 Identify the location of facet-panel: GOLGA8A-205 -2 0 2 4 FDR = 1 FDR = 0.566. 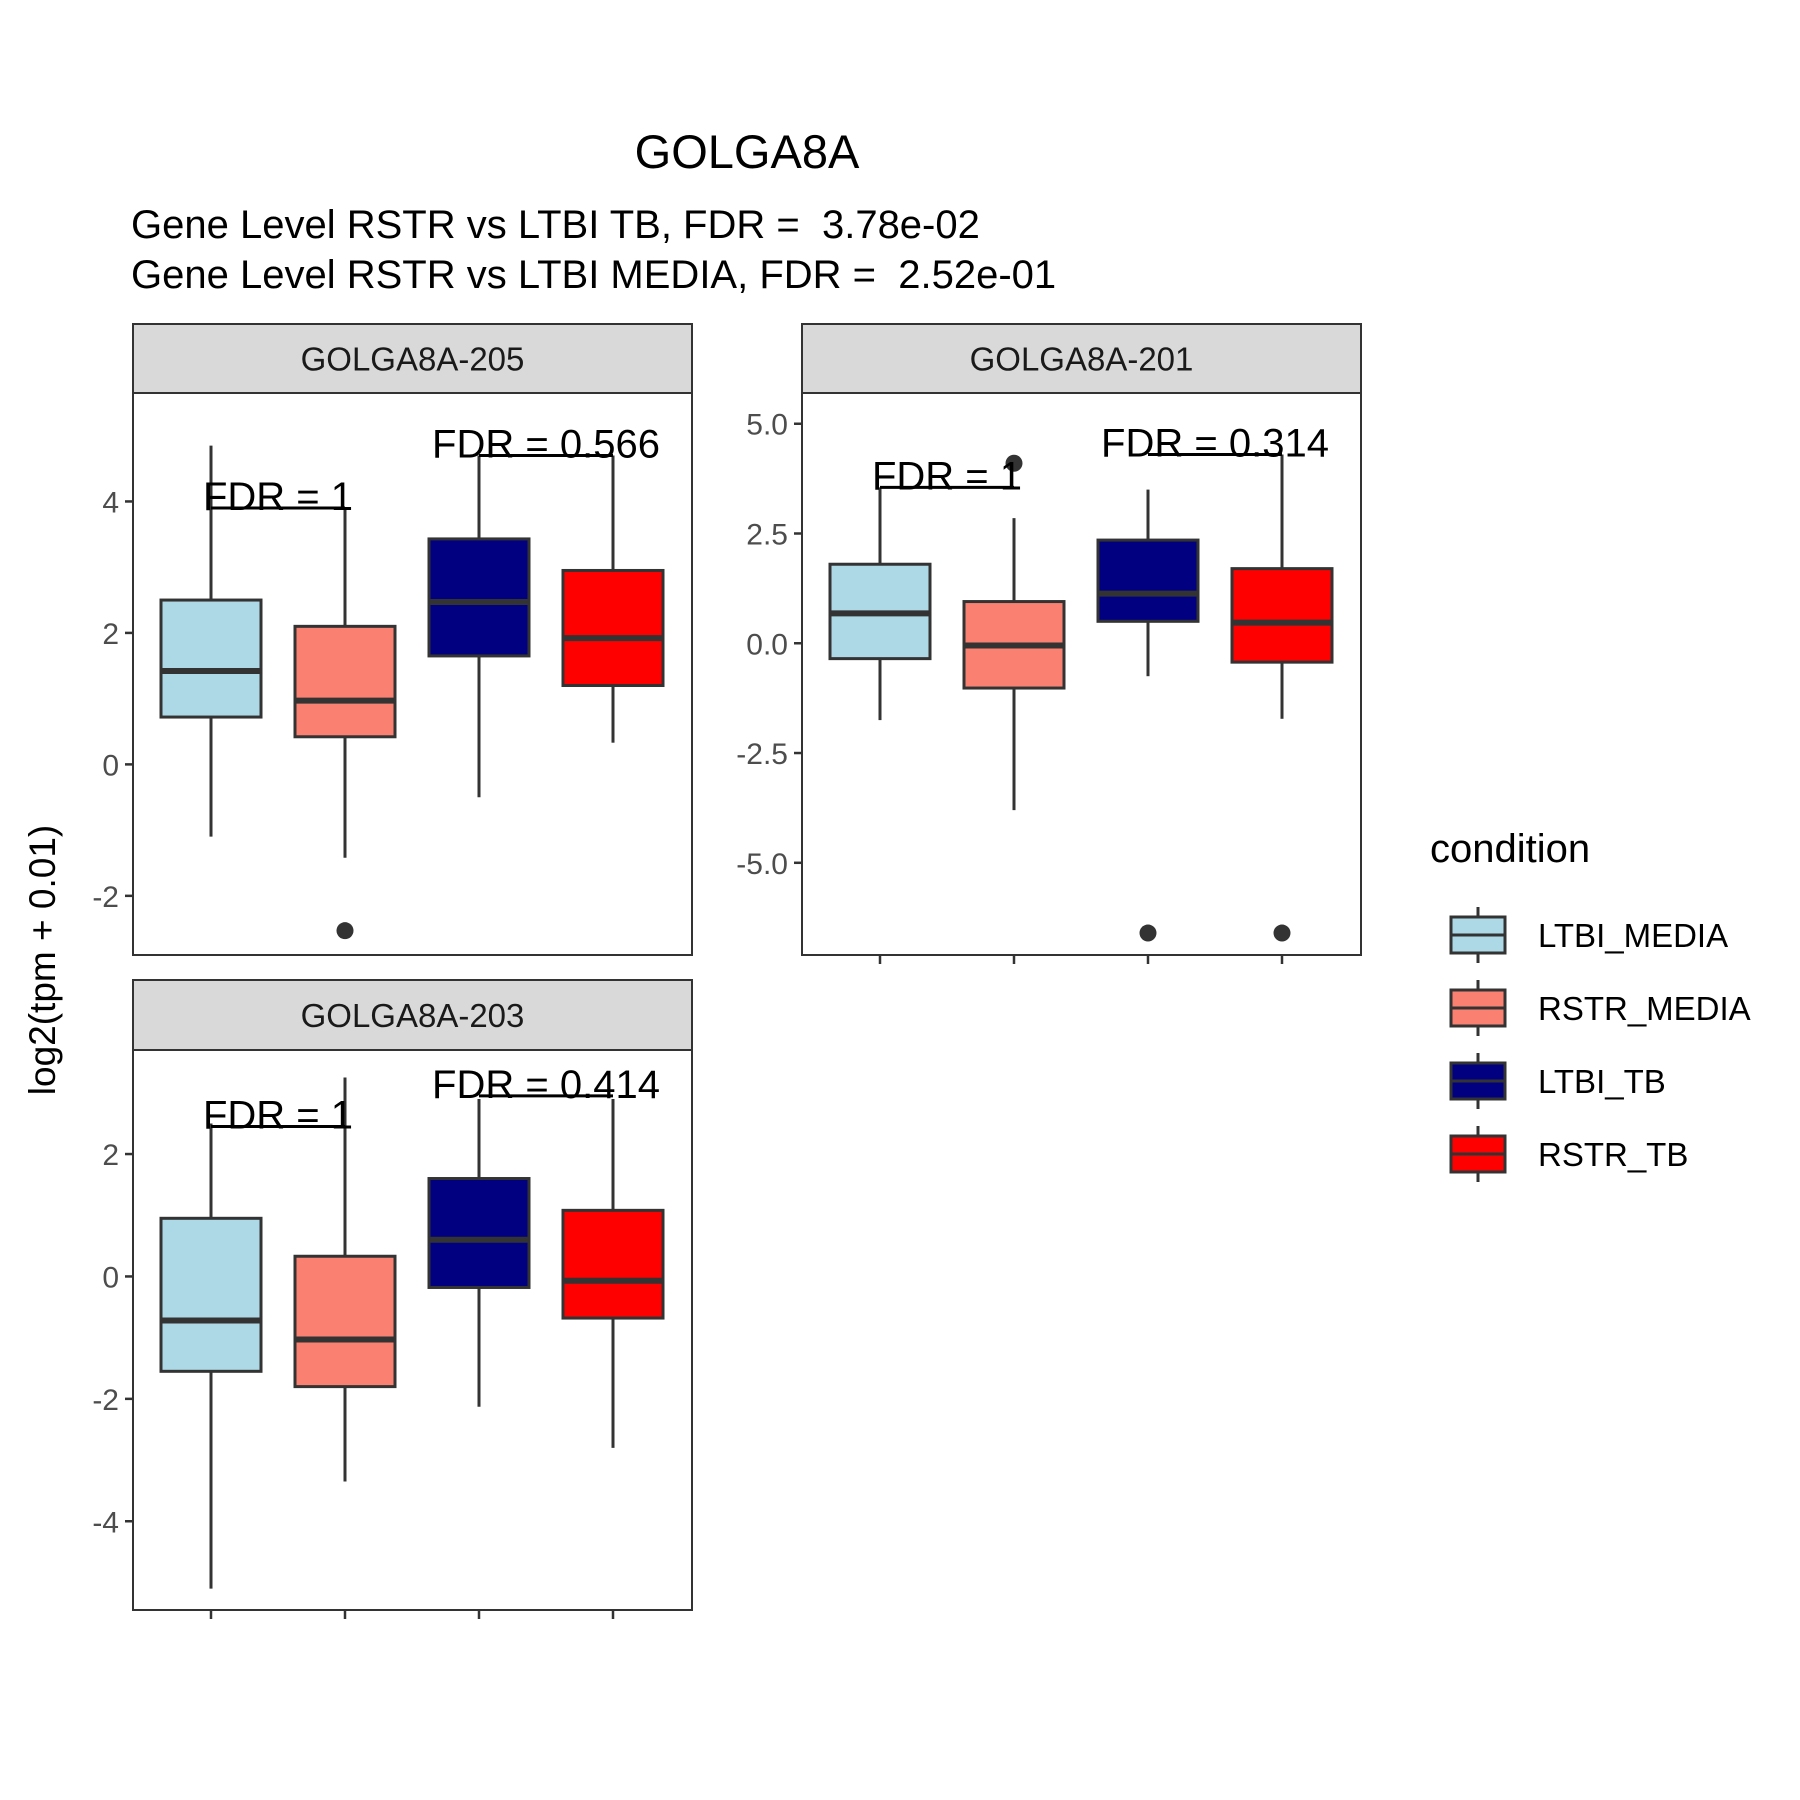
(392, 639).